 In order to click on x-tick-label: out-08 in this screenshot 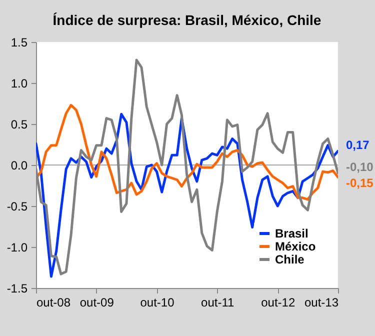, I will do `click(53, 303)`.